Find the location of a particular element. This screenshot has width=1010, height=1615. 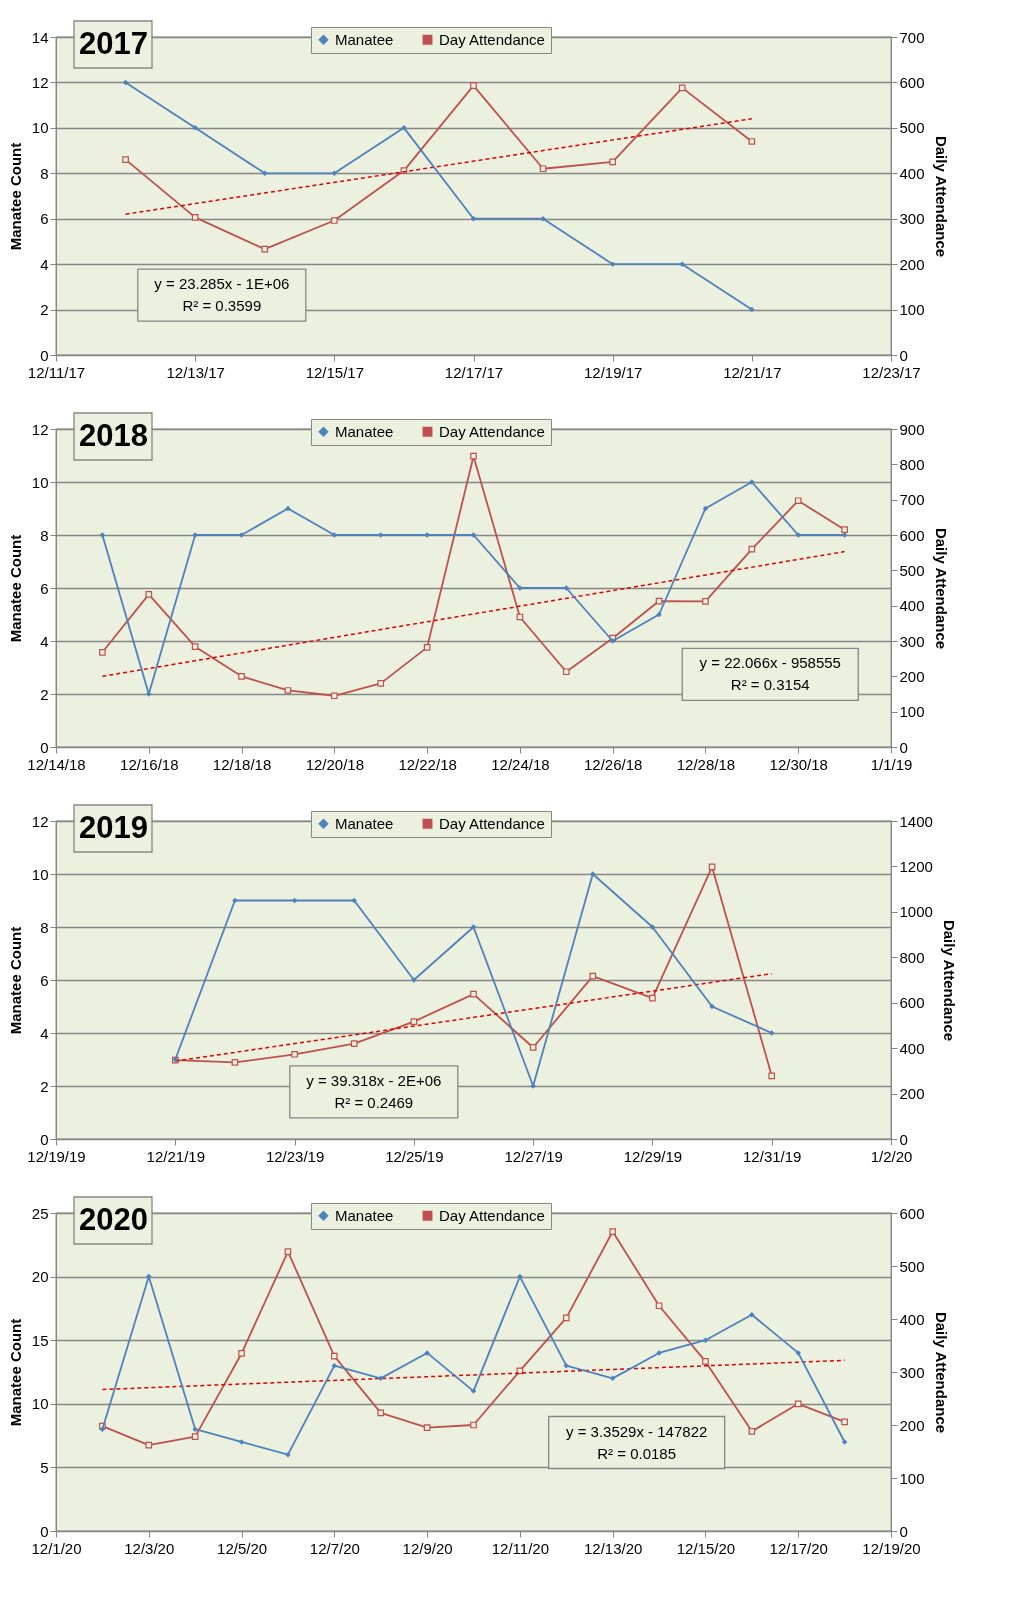

x-tick-label: 12/15/17 is located at coordinates (335, 372).